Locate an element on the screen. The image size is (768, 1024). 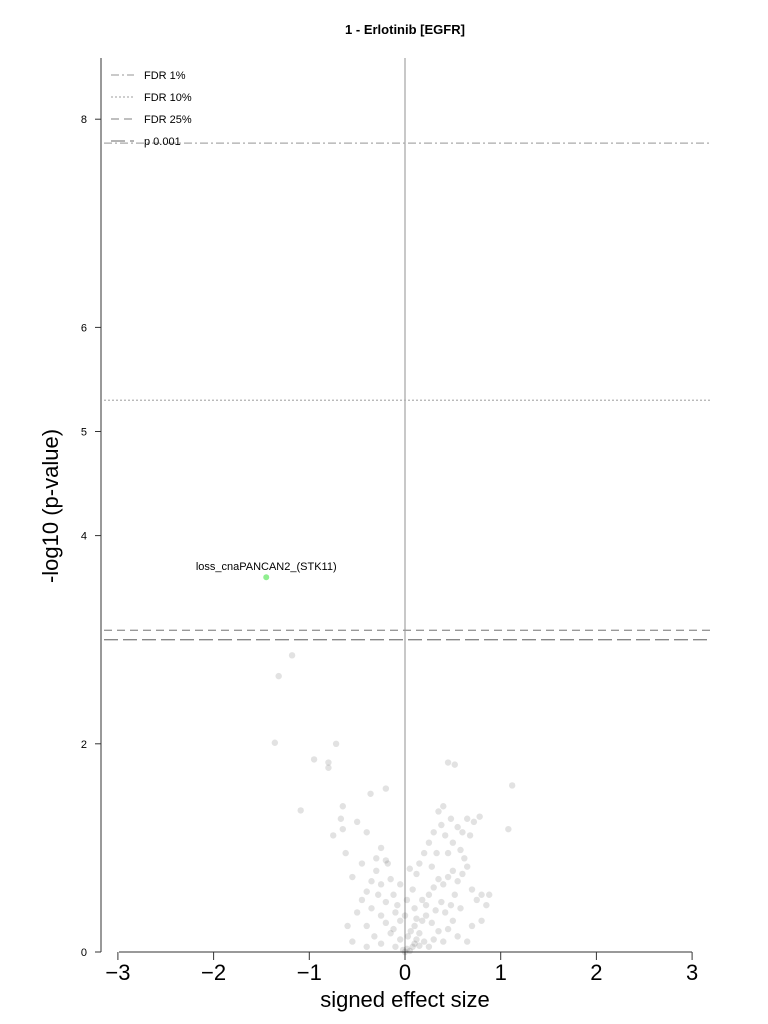
x-tick-label: −1 is located at coordinates (309, 972).